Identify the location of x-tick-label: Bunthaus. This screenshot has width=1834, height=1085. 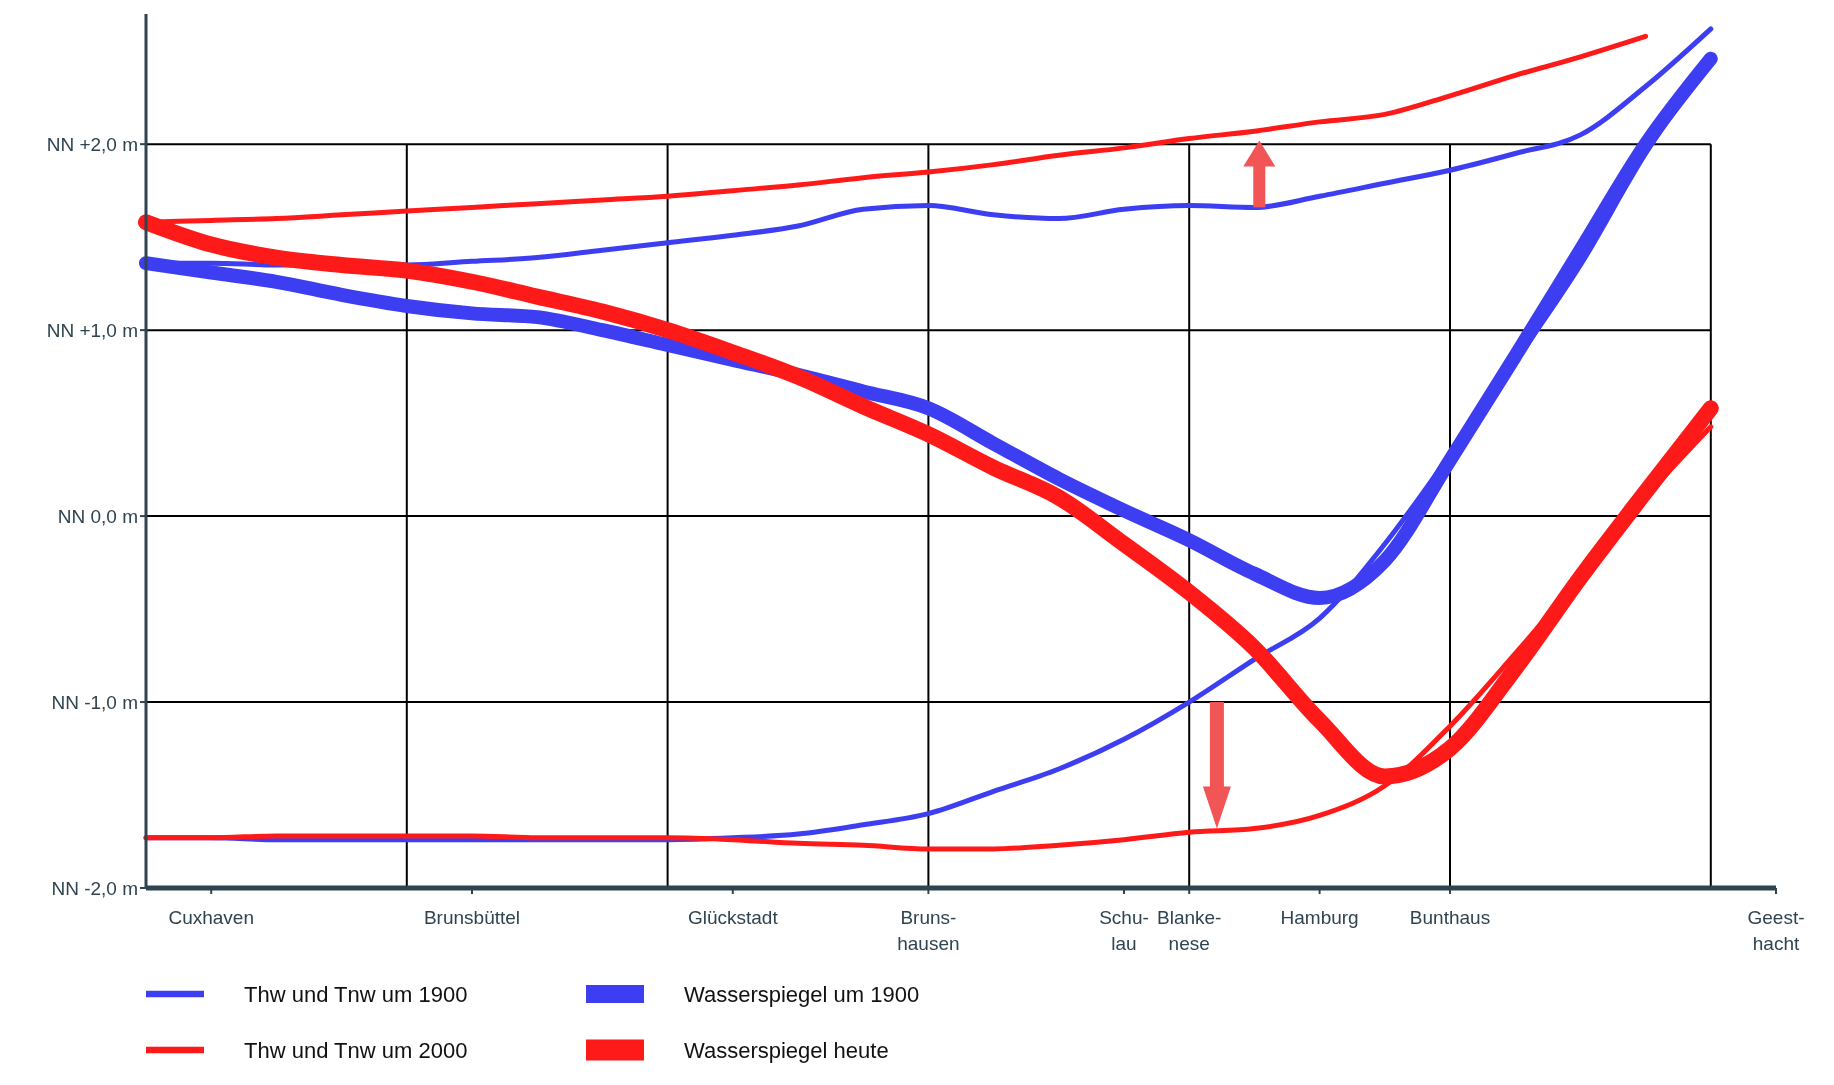
(1450, 917).